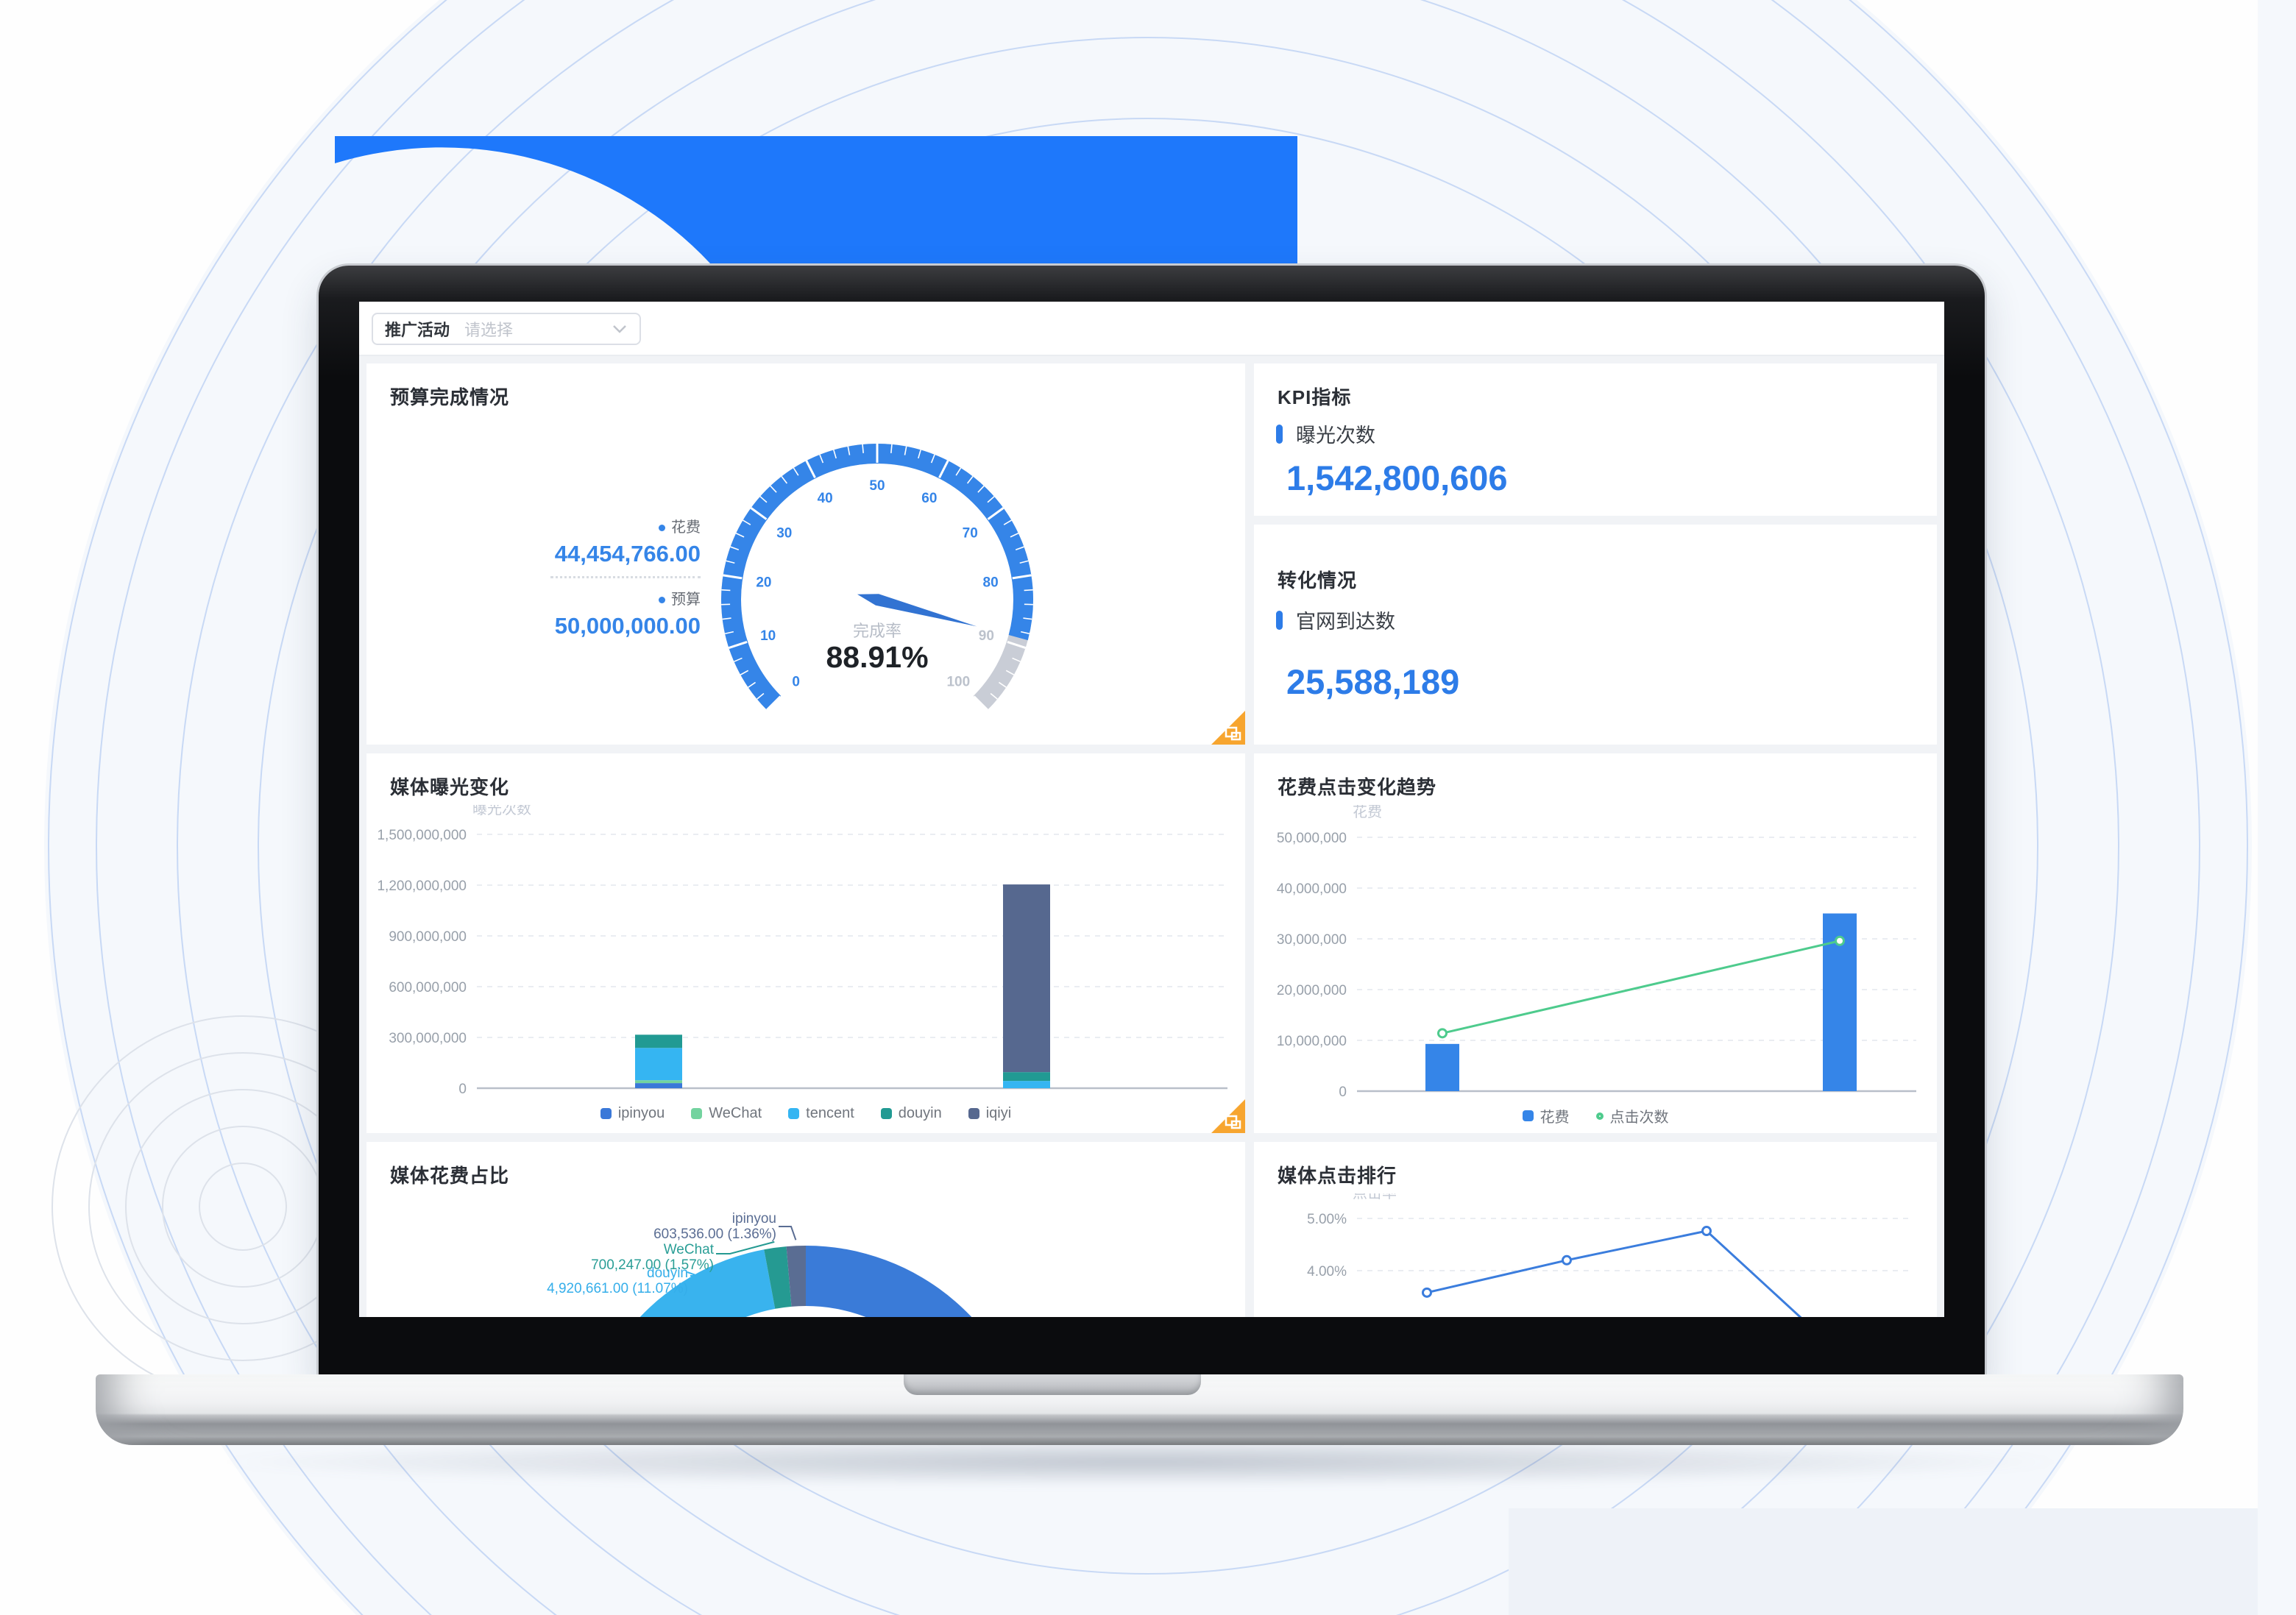 The height and width of the screenshot is (1615, 2296). What do you see at coordinates (662, 600) in the screenshot?
I see `budget-dot-icon` at bounding box center [662, 600].